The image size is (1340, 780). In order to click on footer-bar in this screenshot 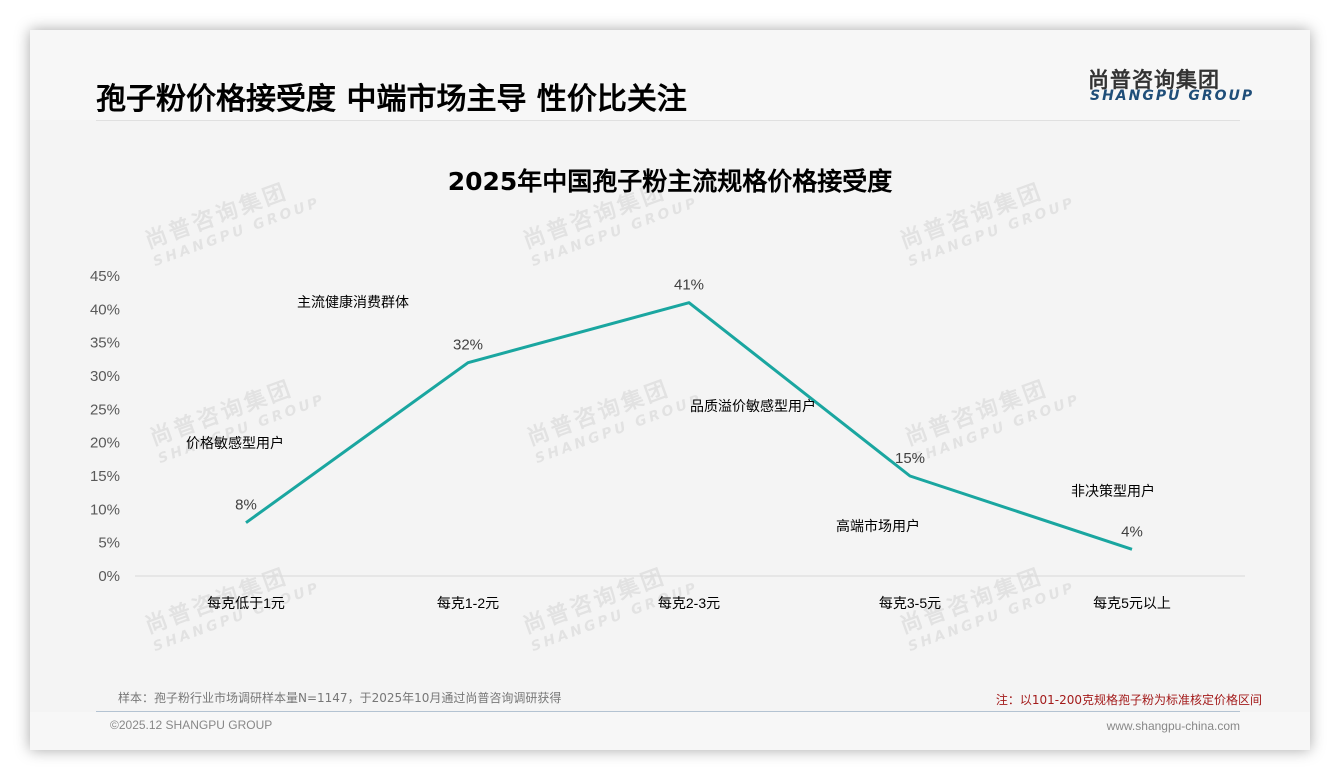, I will do `click(670, 731)`.